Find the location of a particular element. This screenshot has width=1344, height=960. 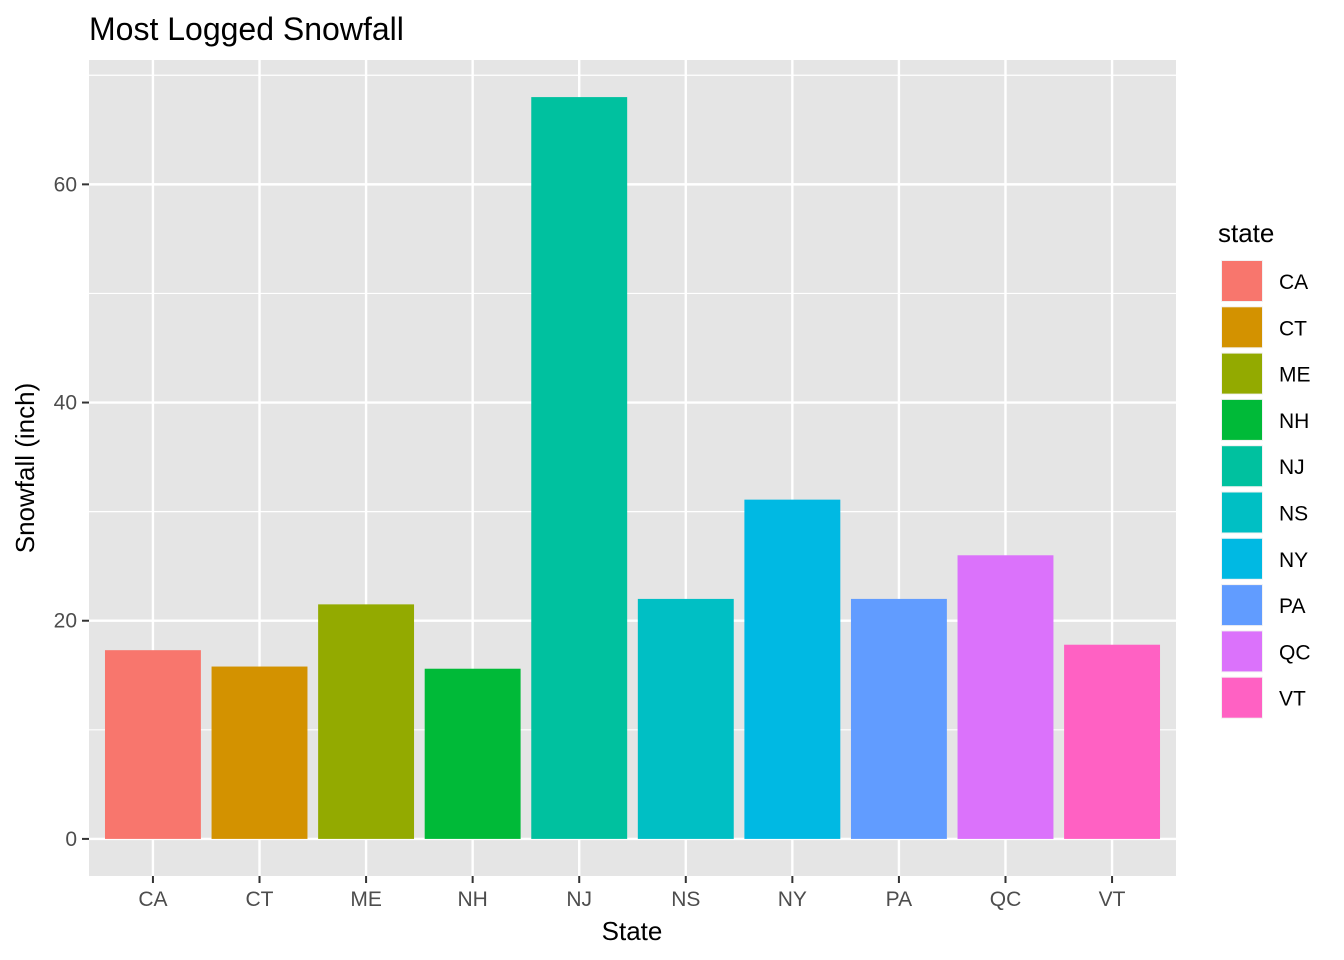

x-tick-label: NH is located at coordinates (472, 899).